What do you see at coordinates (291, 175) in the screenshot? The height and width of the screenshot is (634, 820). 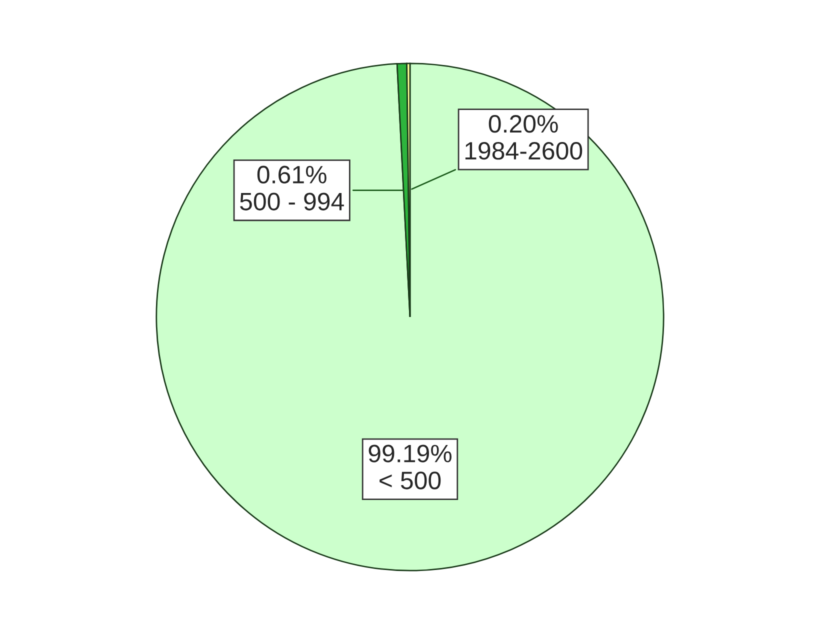 I see `data-label: 0.61%` at bounding box center [291, 175].